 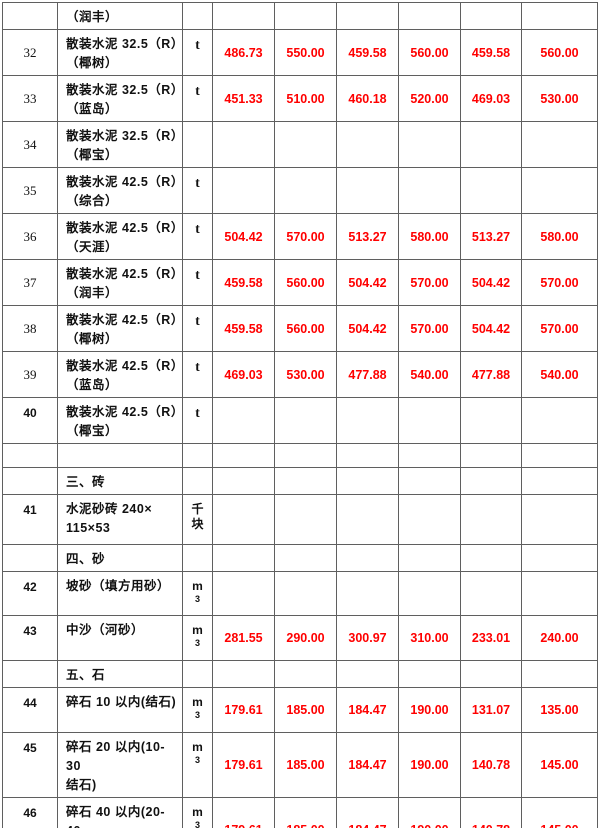 What do you see at coordinates (120, 674) in the screenshot?
I see `material-name-cell: 五、石` at bounding box center [120, 674].